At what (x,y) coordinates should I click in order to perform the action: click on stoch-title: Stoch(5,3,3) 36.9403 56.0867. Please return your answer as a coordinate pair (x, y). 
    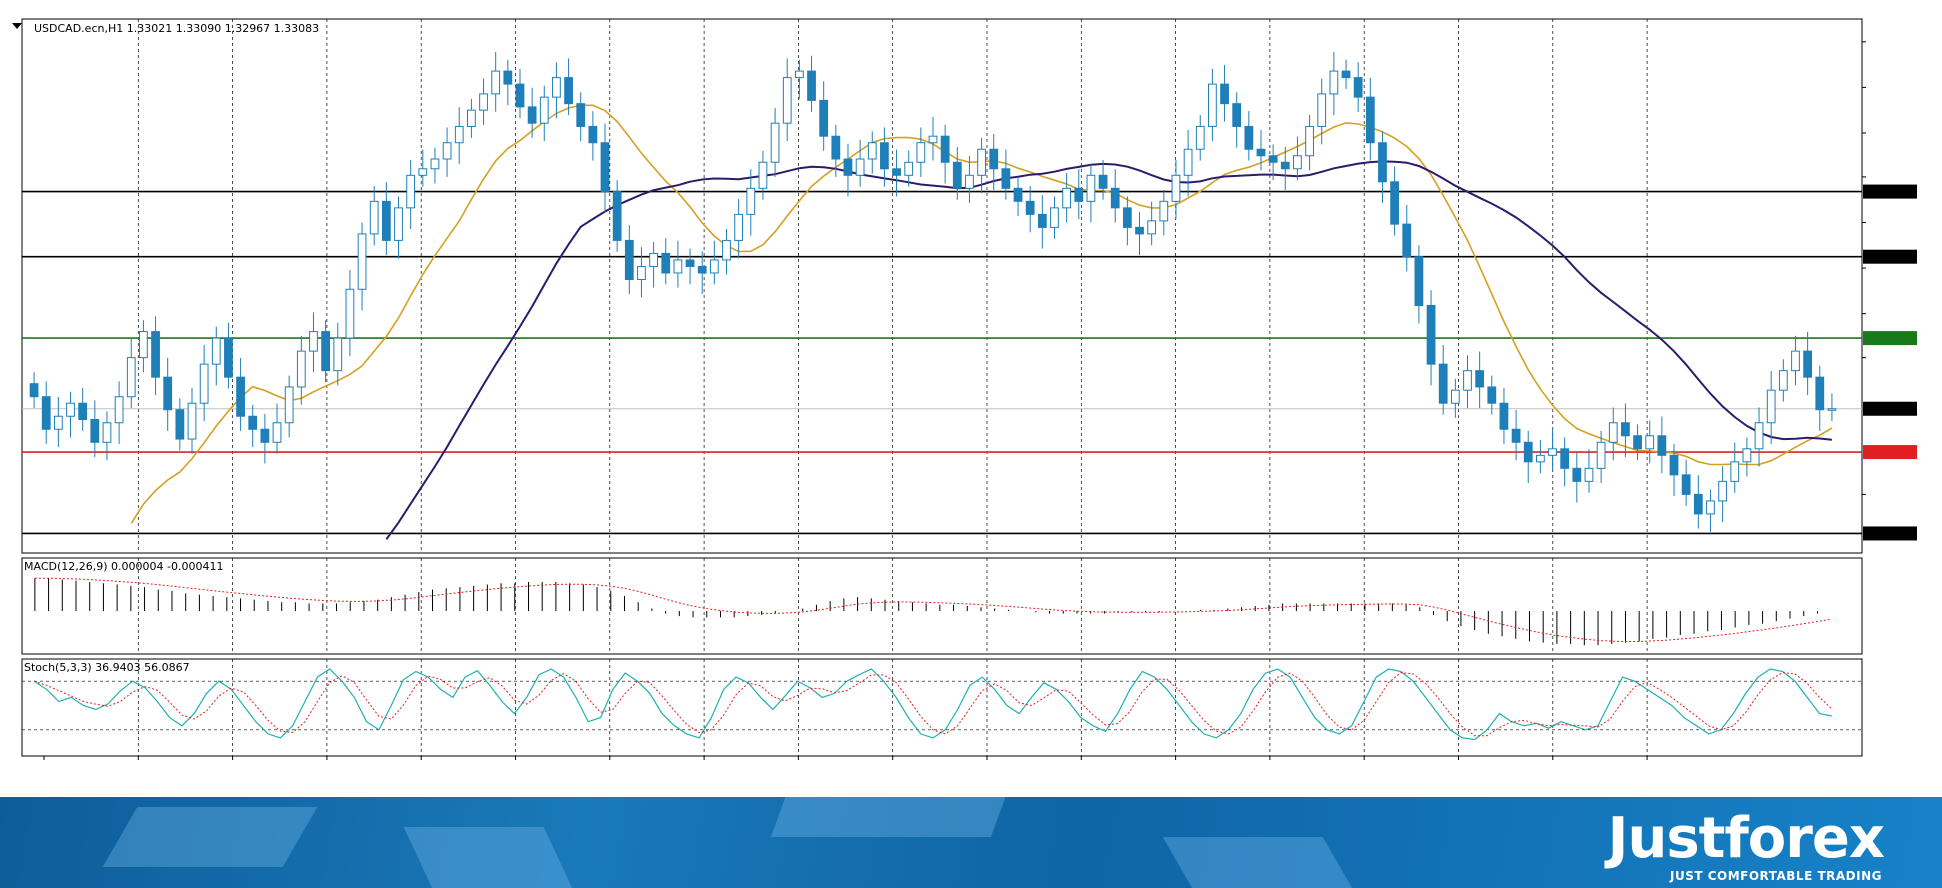
    Looking at the image, I should click on (107, 667).